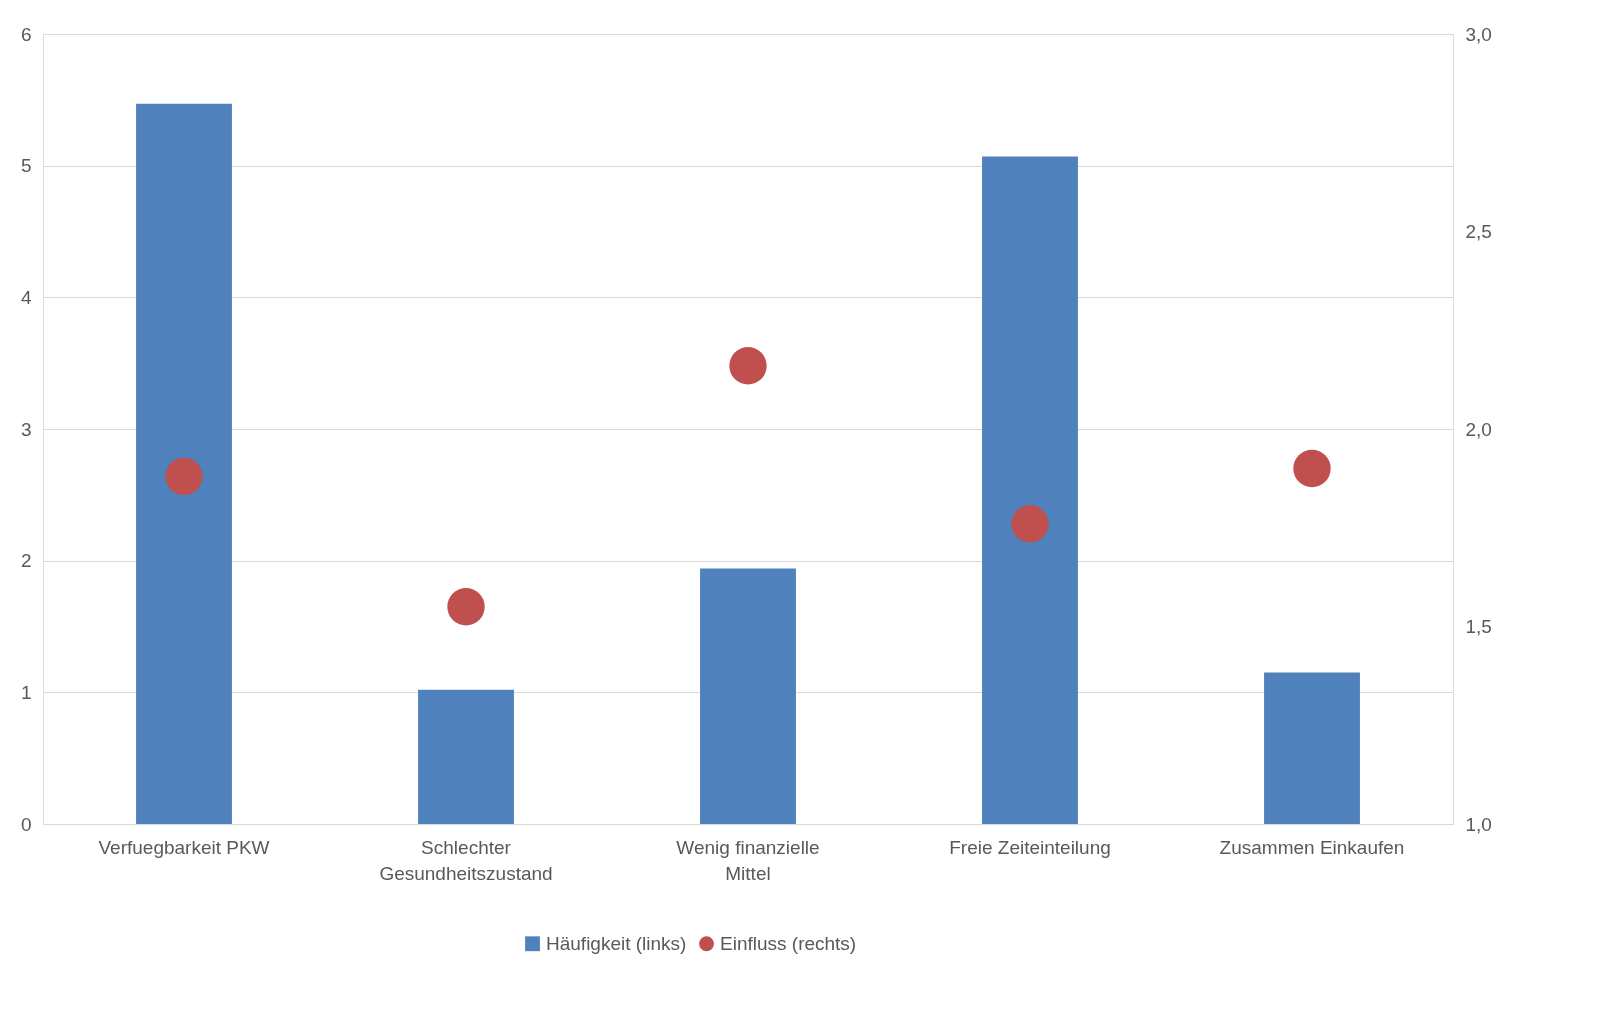 The image size is (1607, 1036). I want to click on legend-label: Häufigkeit (links), so click(616, 943).